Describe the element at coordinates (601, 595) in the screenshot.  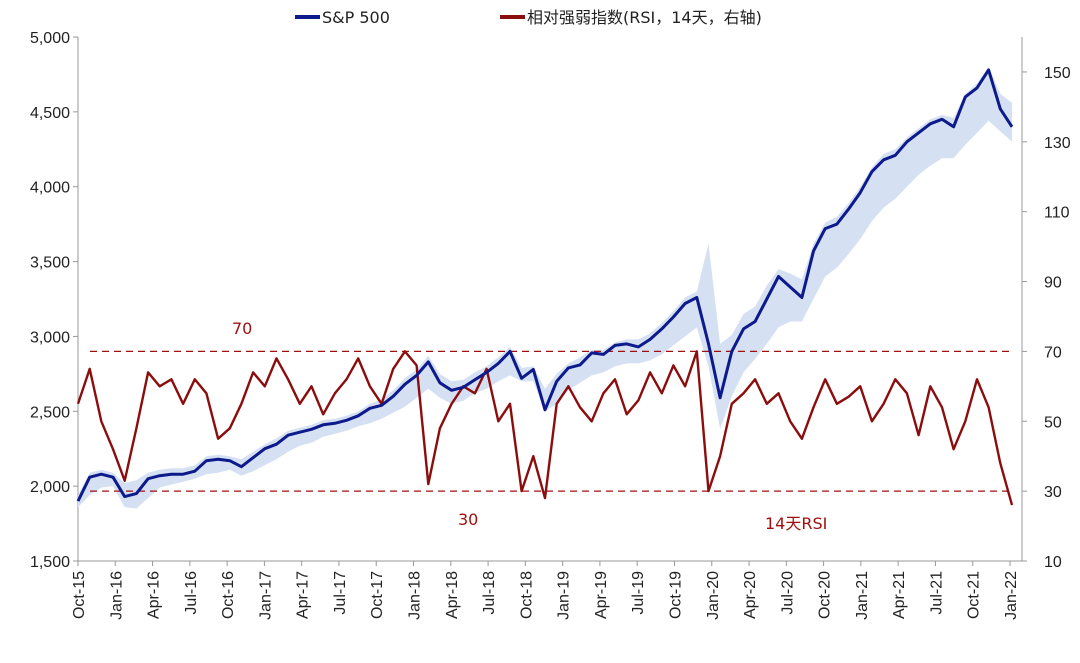
I see `x-tick-label: Apr-19` at that location.